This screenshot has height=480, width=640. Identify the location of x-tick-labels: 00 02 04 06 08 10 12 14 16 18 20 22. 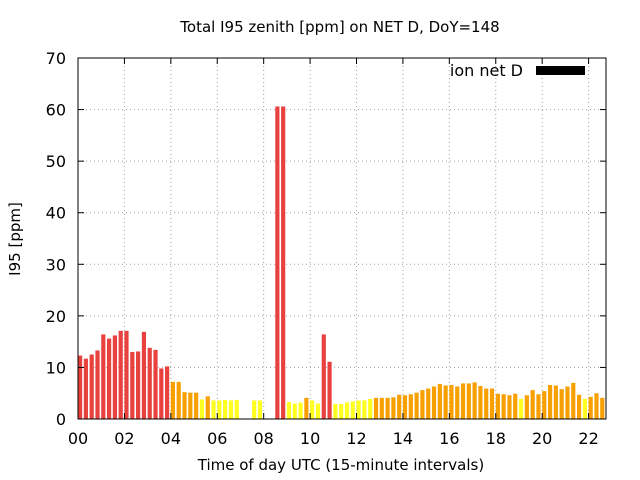
(333, 438).